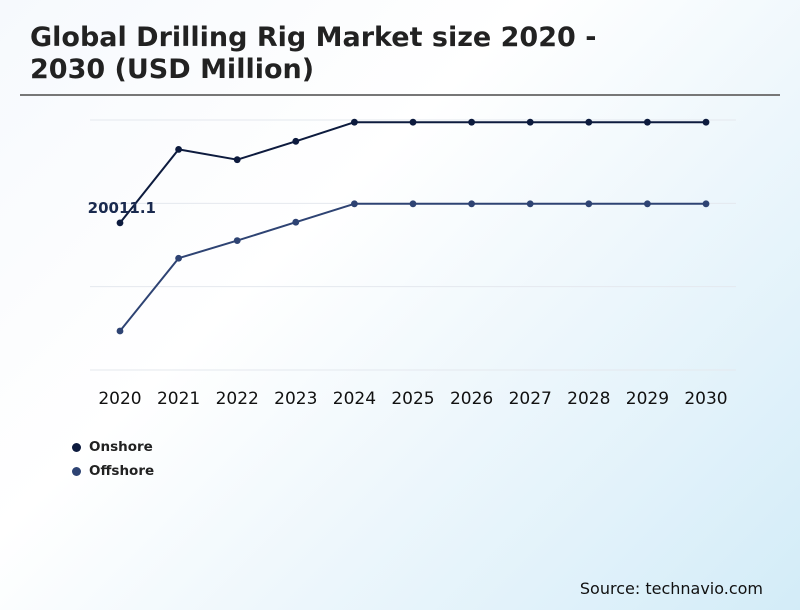  I want to click on x-tick-label: 2027, so click(530, 399).